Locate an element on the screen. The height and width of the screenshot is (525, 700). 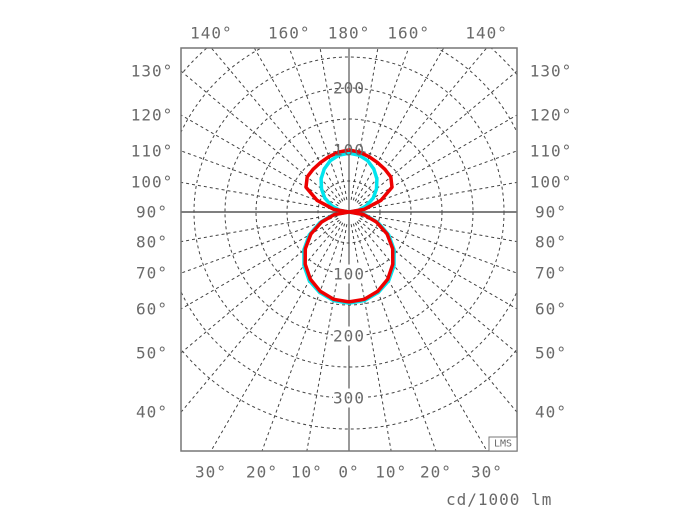
curves is located at coordinates (349, 226).